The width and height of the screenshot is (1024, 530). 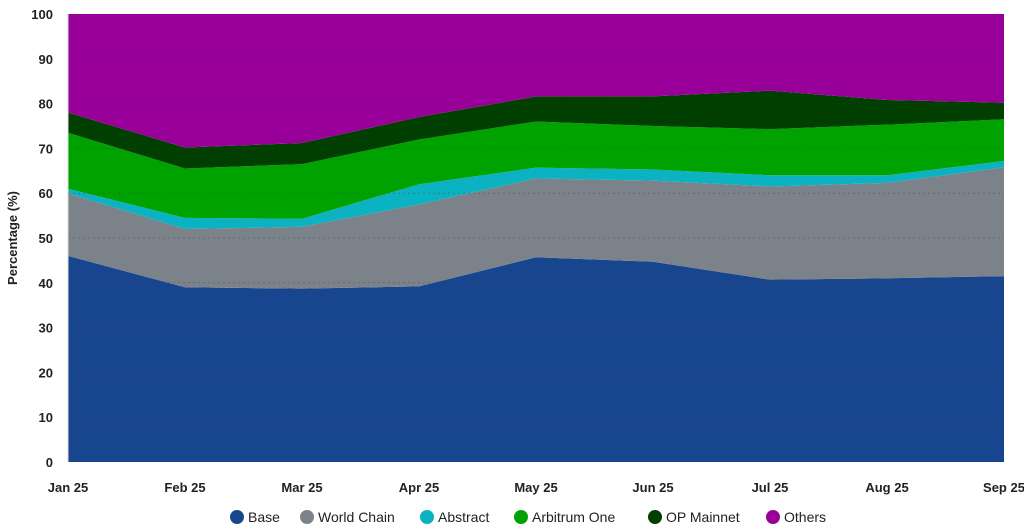 I want to click on x-tick-label: Jul 25, so click(x=770, y=487).